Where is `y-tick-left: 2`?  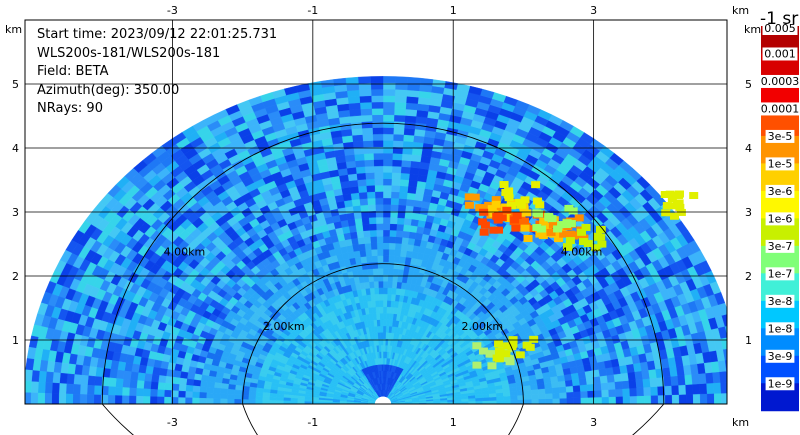 y-tick-left: 2 is located at coordinates (15, 276).